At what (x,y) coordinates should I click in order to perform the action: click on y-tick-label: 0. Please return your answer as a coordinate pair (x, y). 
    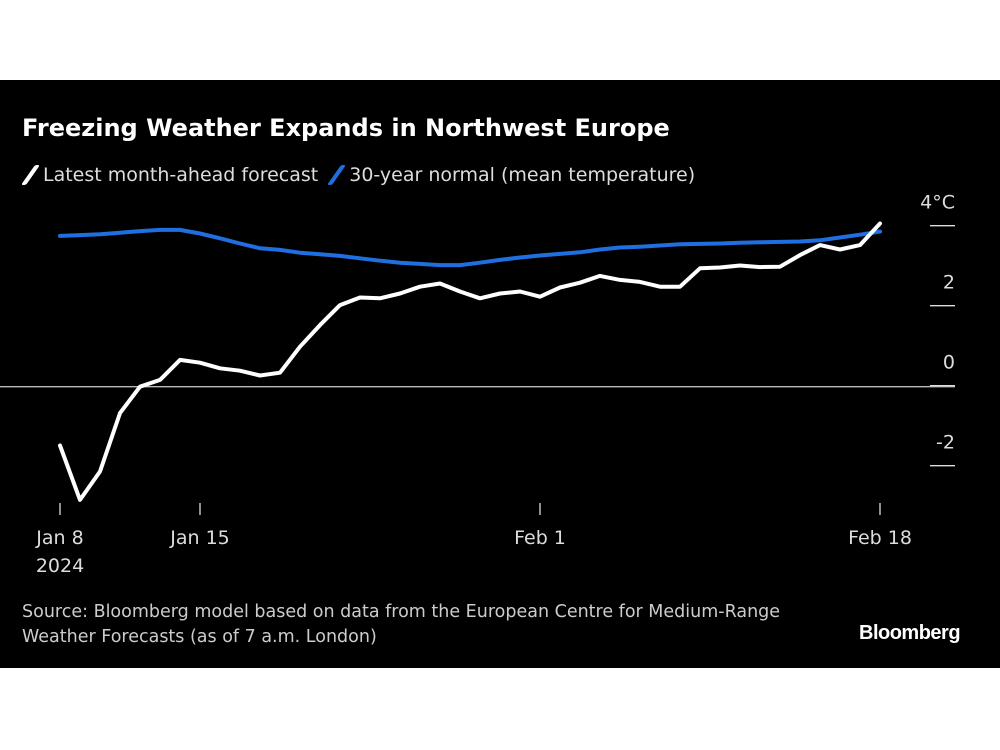
    Looking at the image, I should click on (949, 363).